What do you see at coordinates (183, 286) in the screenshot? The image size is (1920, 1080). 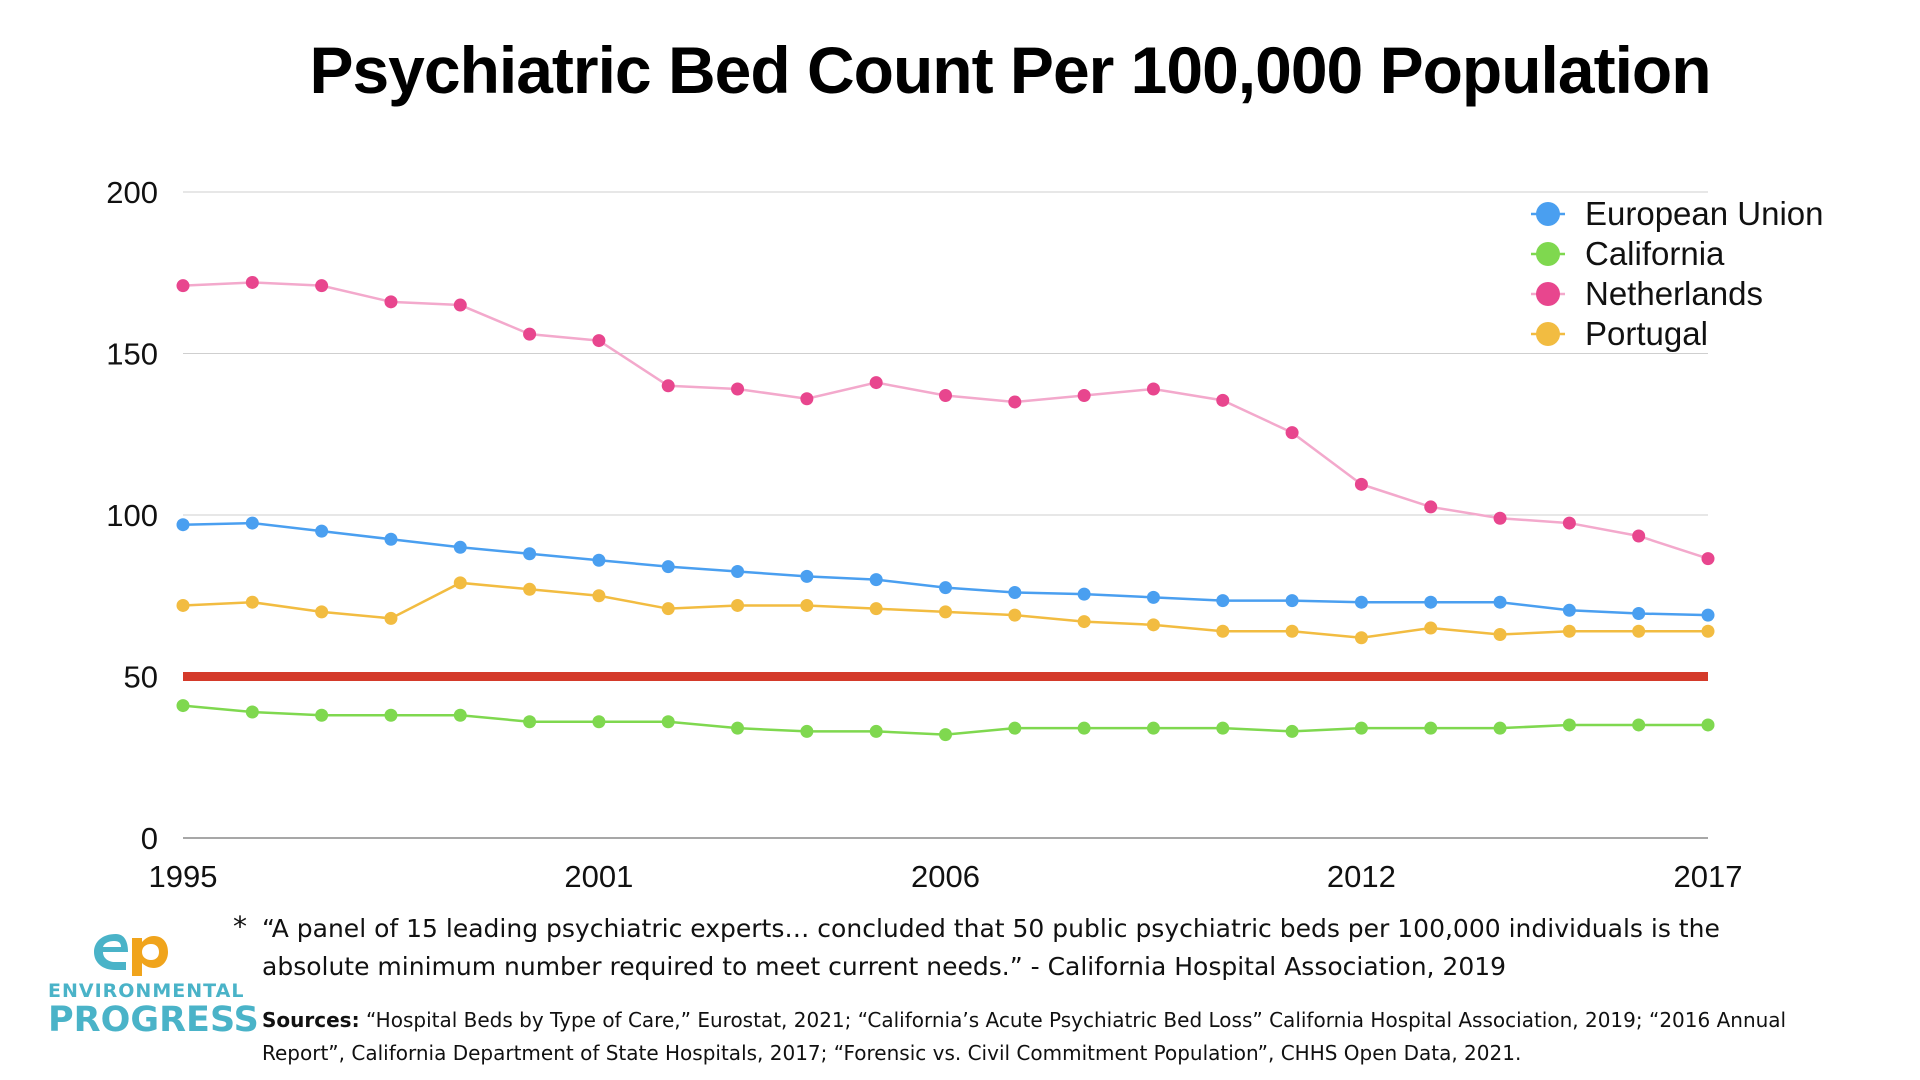 I see `point-netherlands-1995` at bounding box center [183, 286].